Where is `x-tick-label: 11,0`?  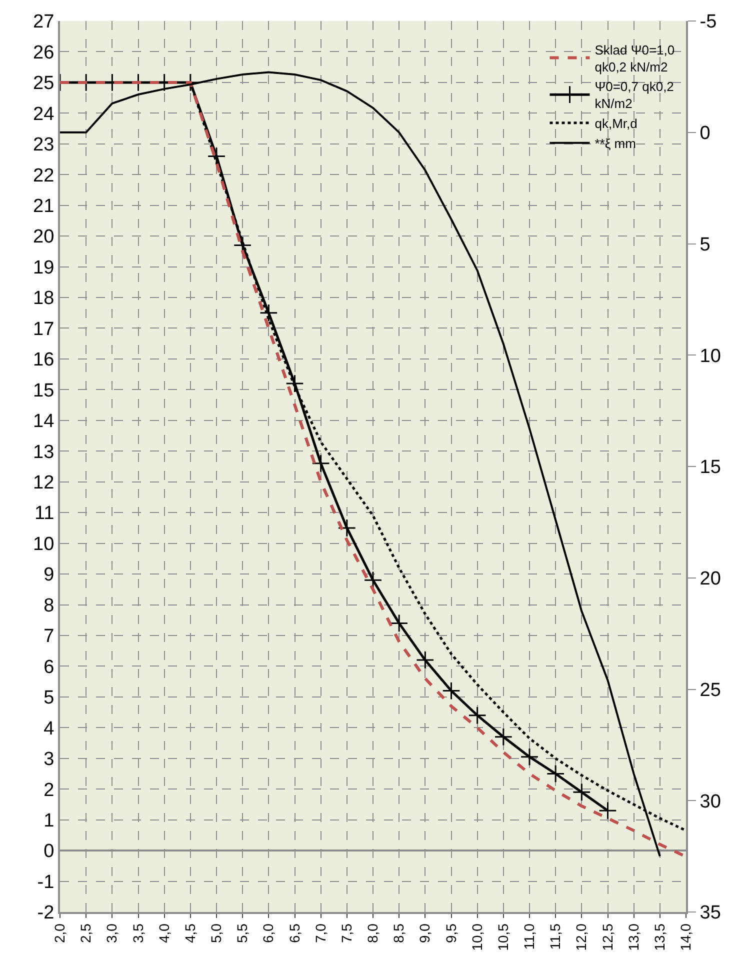
x-tick-label: 11,0 is located at coordinates (529, 936).